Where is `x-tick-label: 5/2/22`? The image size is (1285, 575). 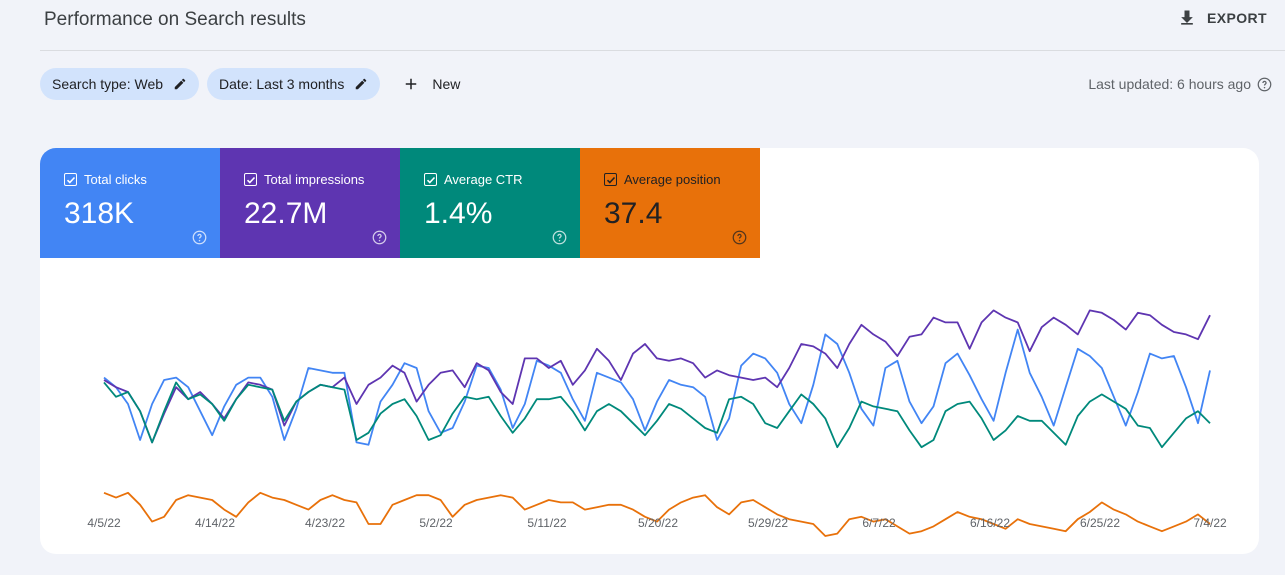 x-tick-label: 5/2/22 is located at coordinates (436, 523).